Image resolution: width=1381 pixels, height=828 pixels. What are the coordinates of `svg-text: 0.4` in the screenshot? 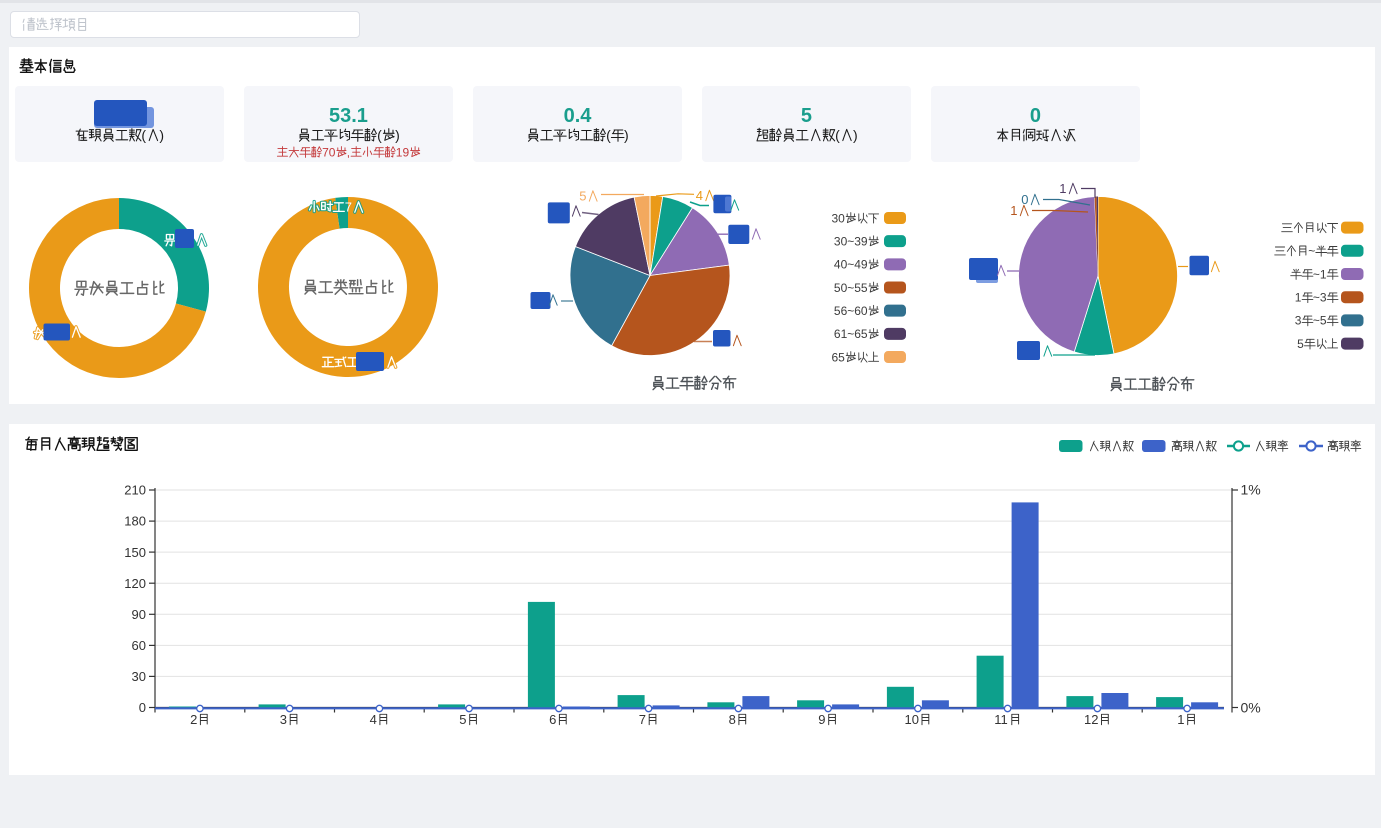 It's located at (578, 116).